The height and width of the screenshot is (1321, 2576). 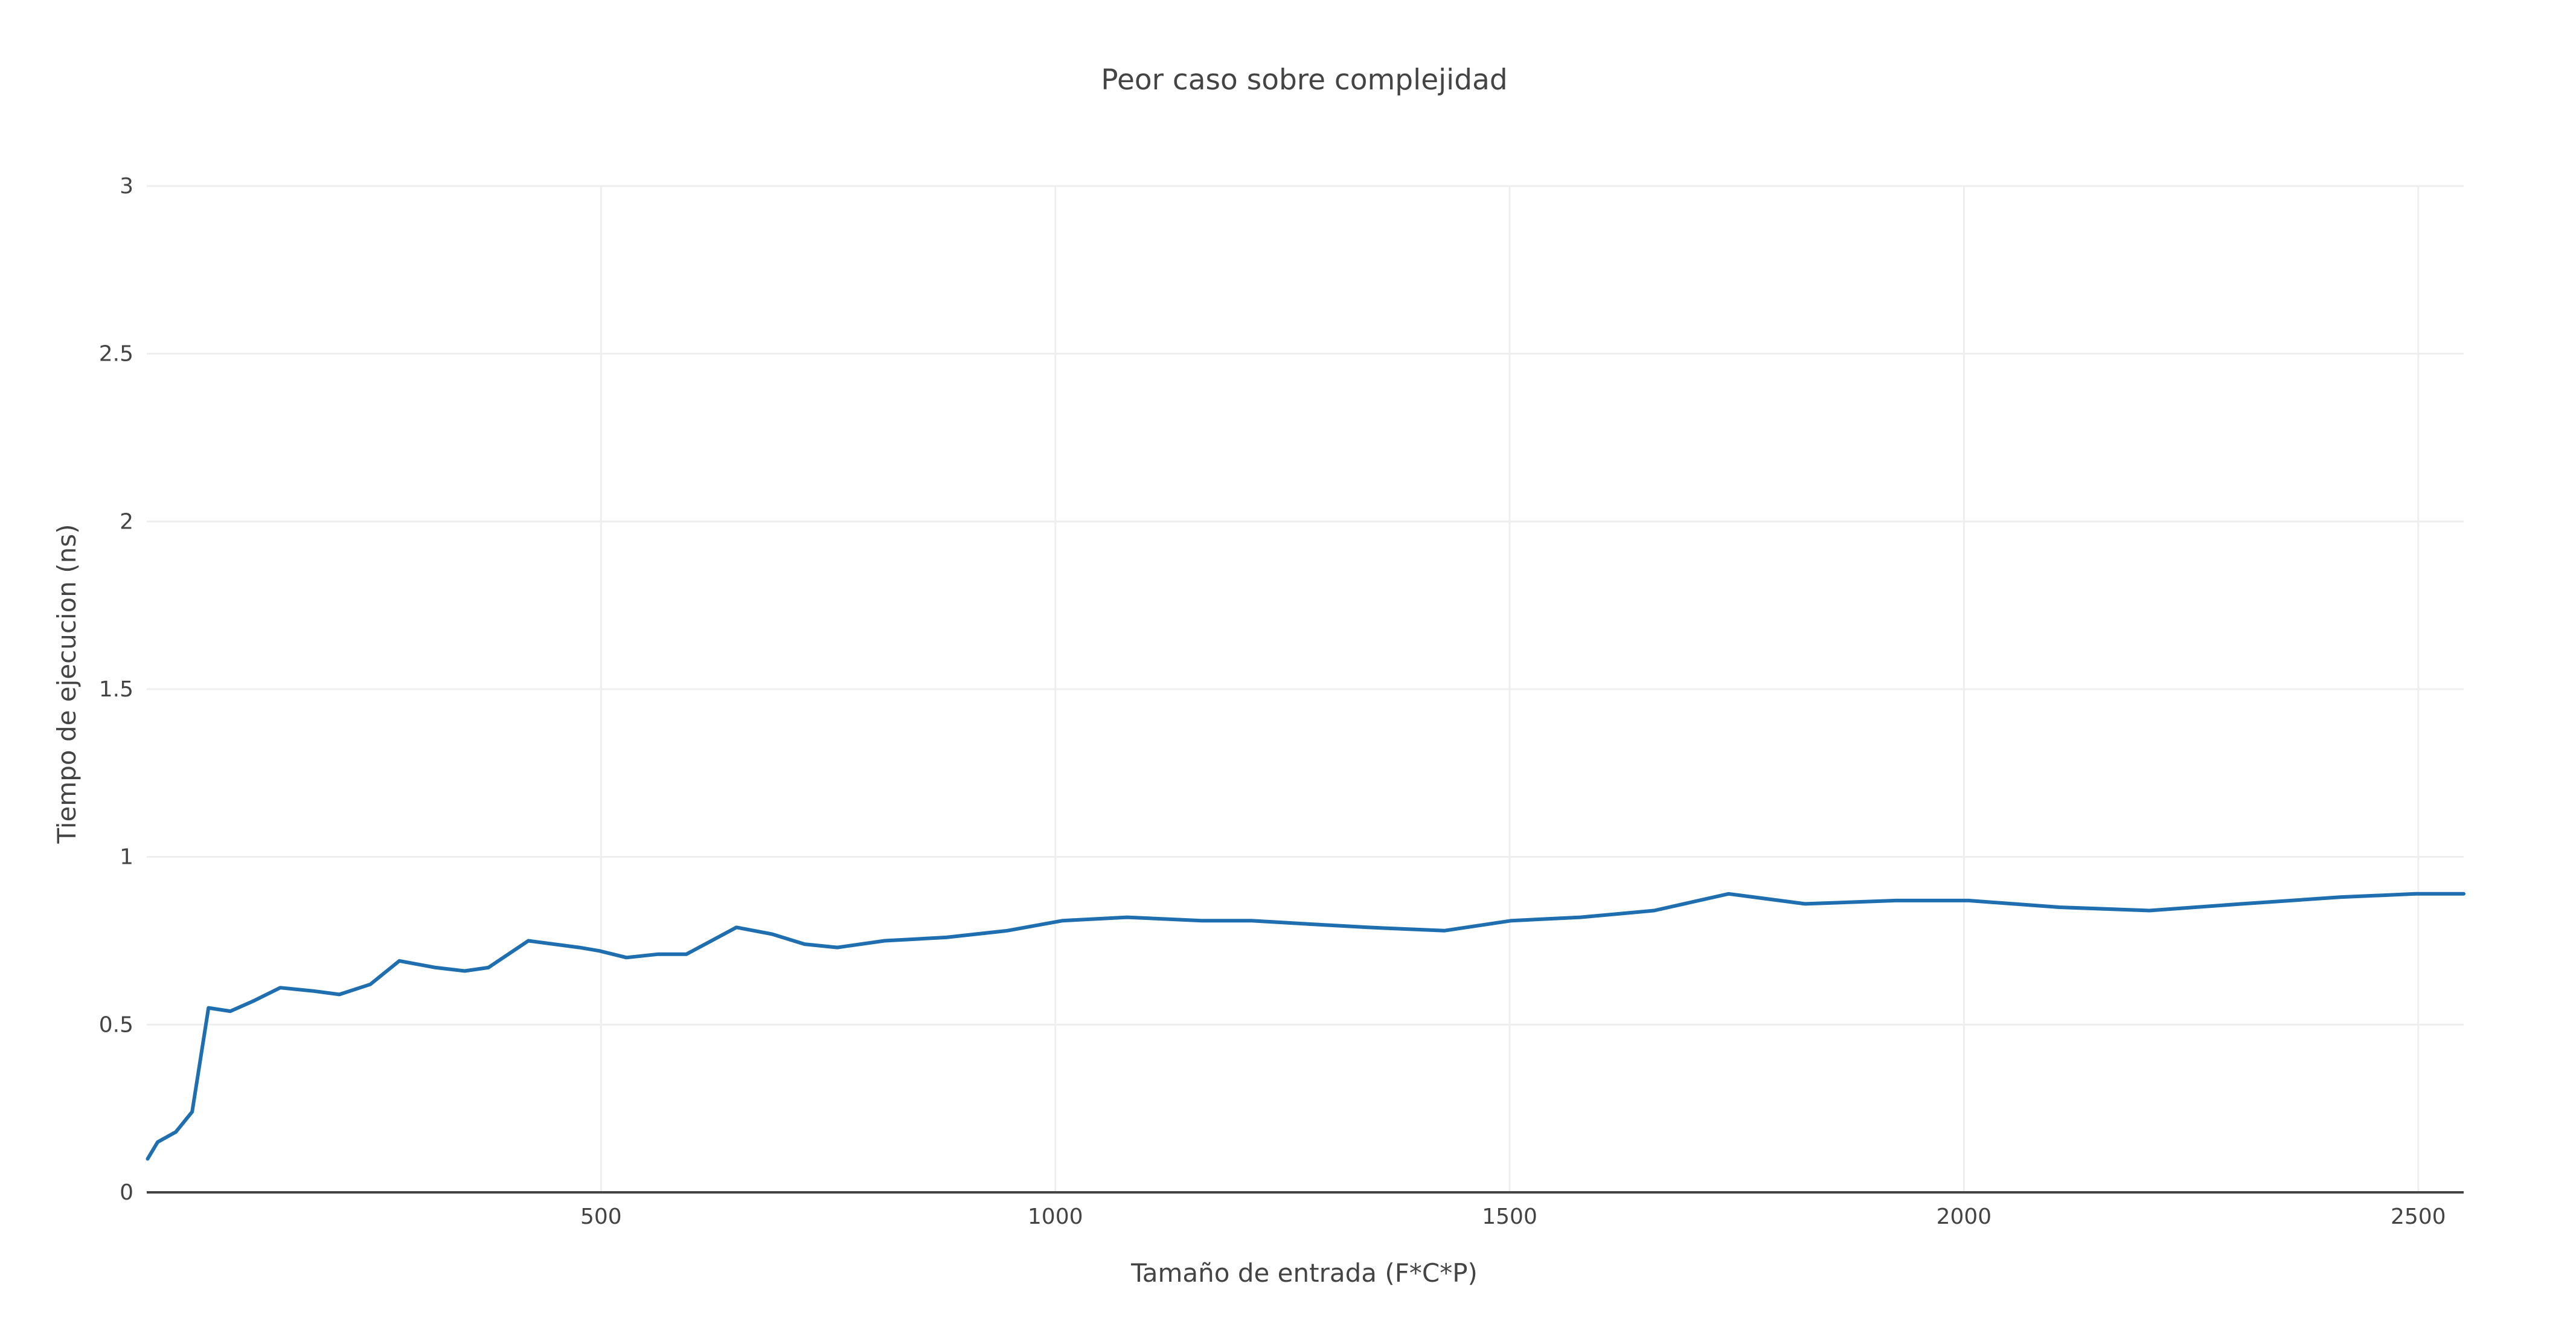 I want to click on y-tick-label: 0.5, so click(x=116, y=1024).